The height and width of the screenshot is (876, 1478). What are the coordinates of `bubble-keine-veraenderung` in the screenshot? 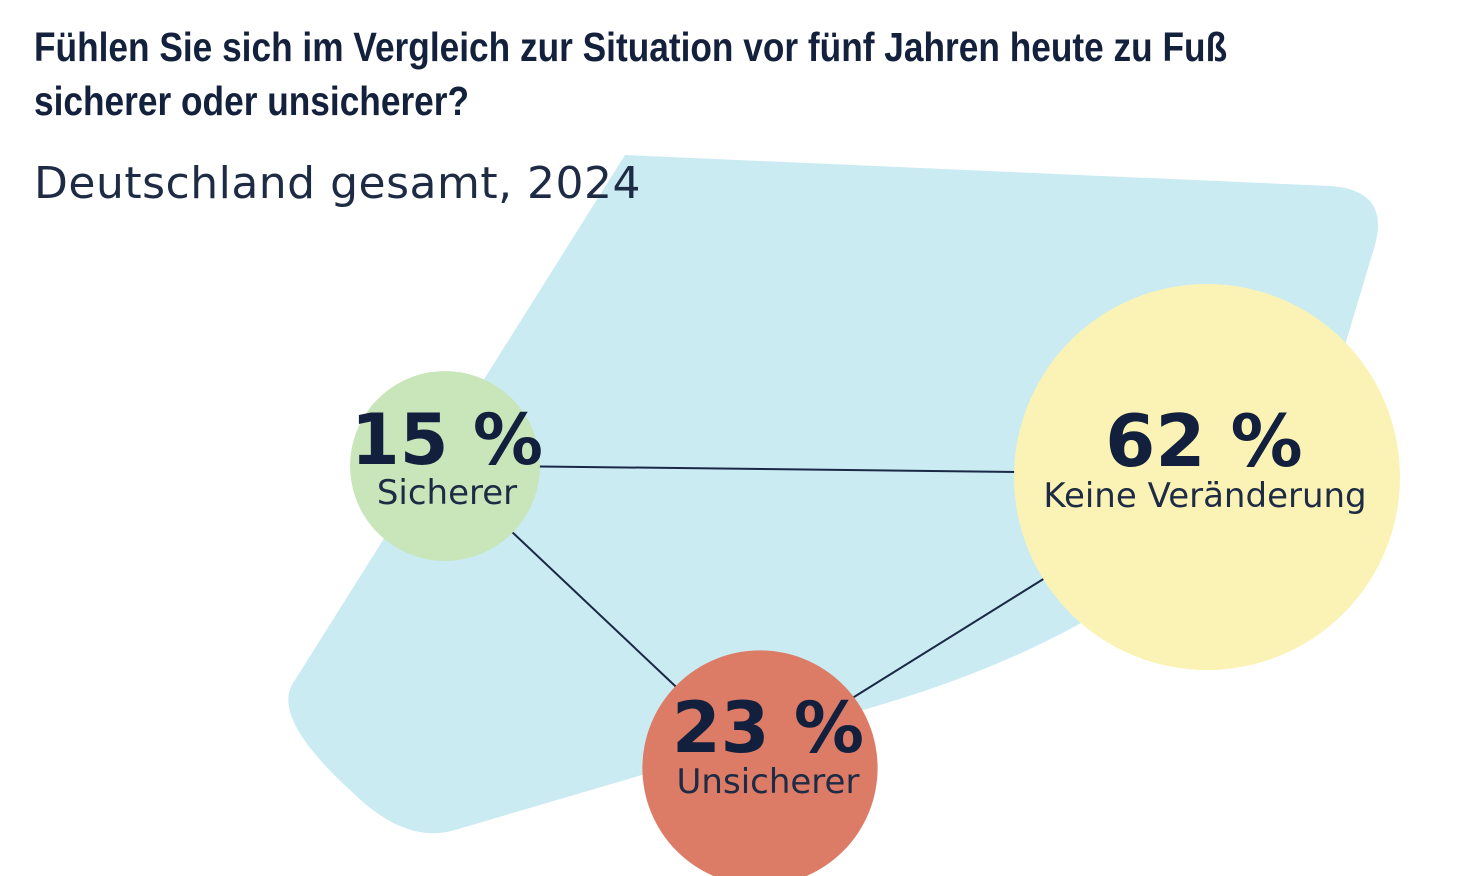 It's located at (1207, 477).